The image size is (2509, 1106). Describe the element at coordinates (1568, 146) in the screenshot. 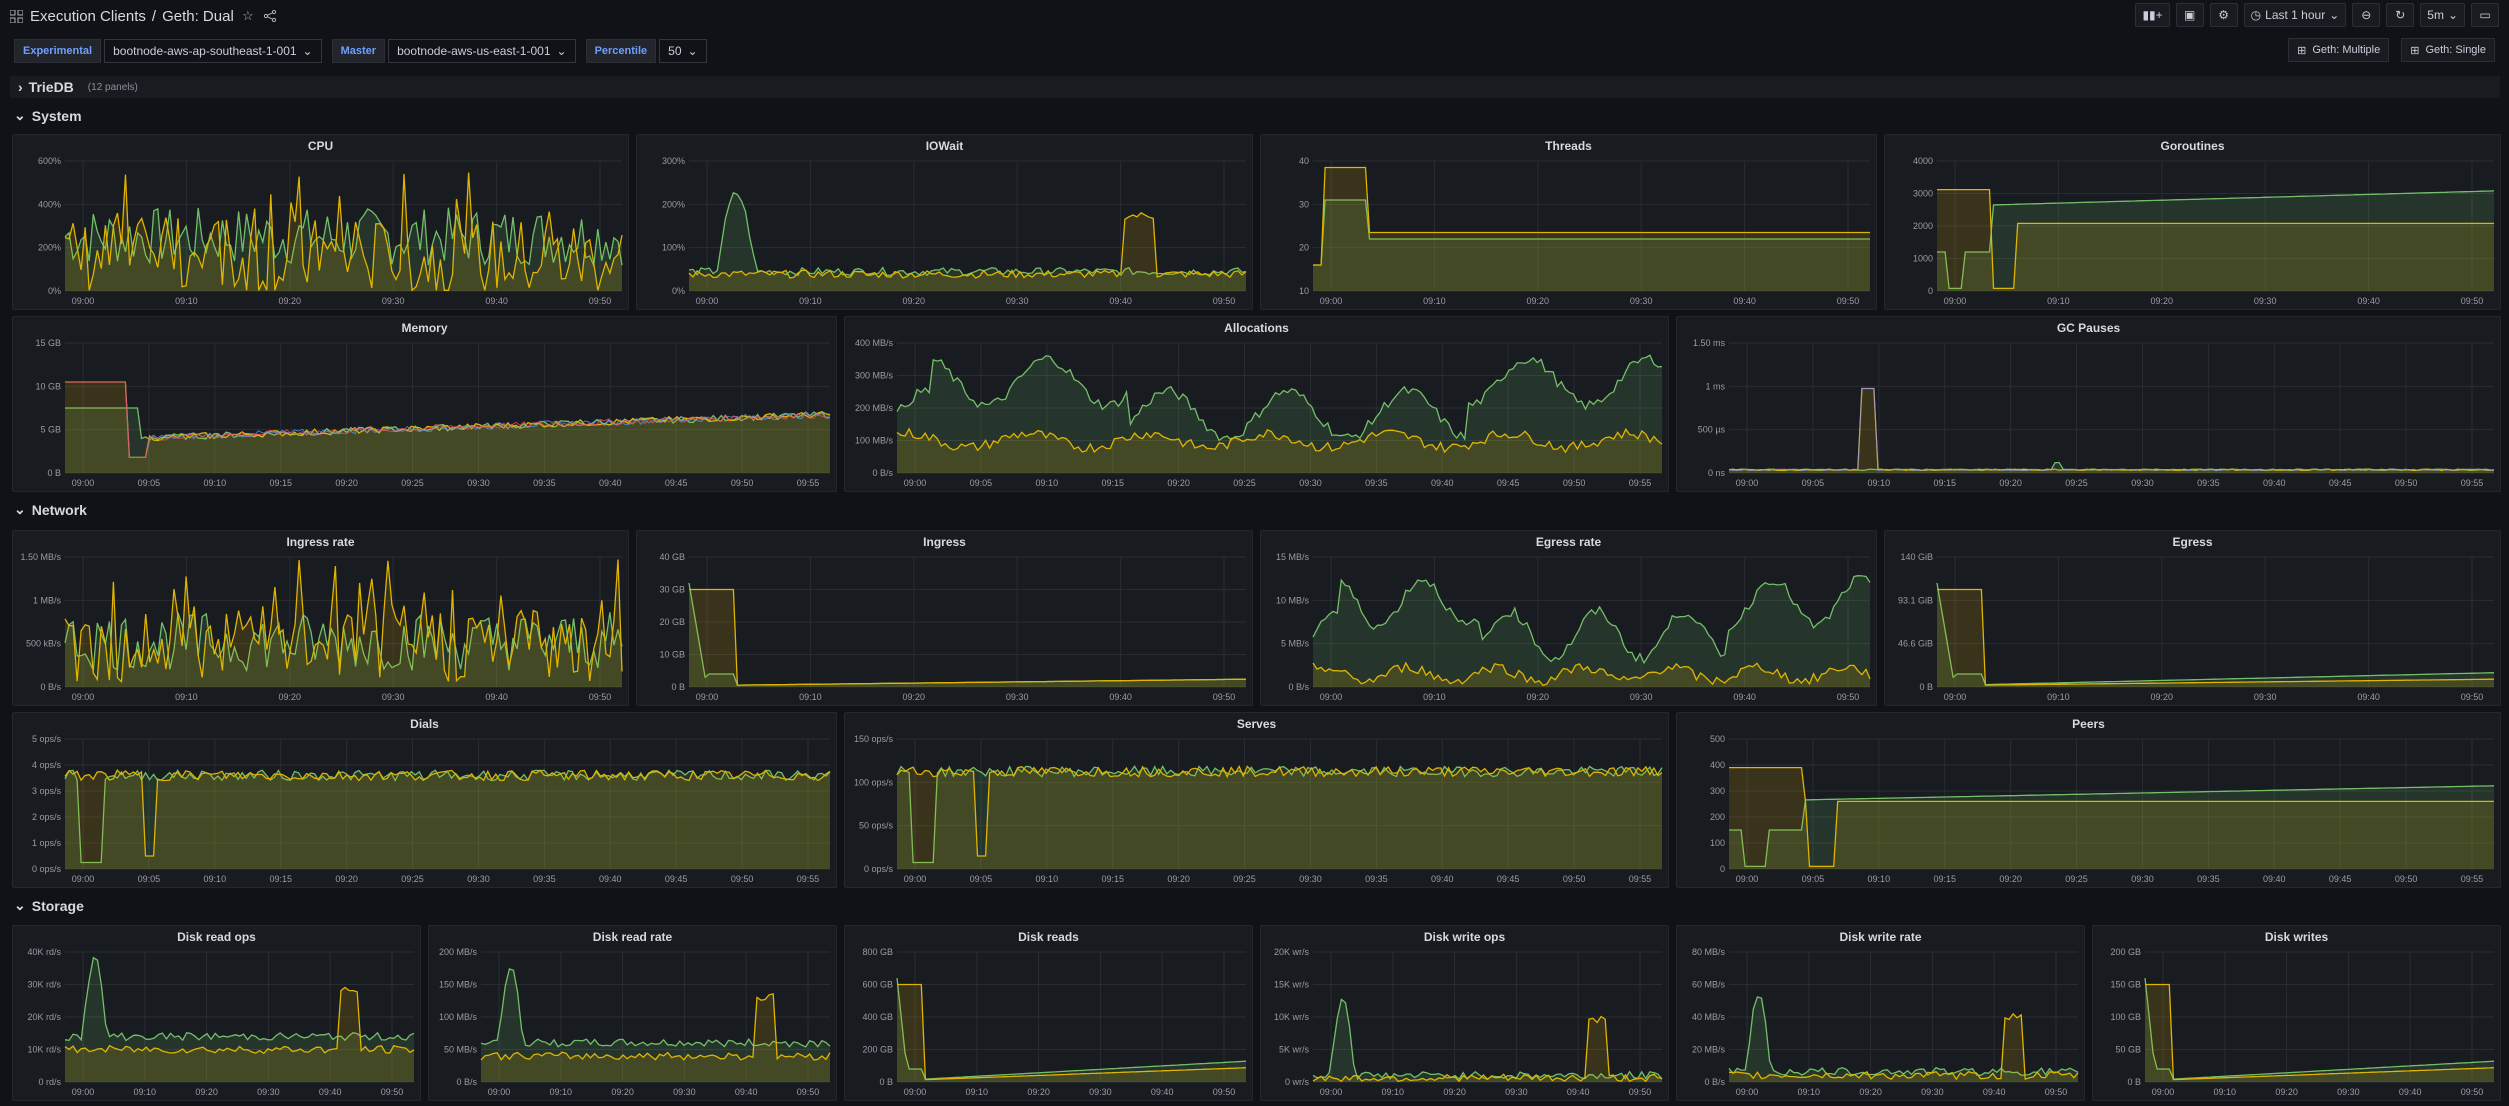

I see `panel-title: Threads` at that location.